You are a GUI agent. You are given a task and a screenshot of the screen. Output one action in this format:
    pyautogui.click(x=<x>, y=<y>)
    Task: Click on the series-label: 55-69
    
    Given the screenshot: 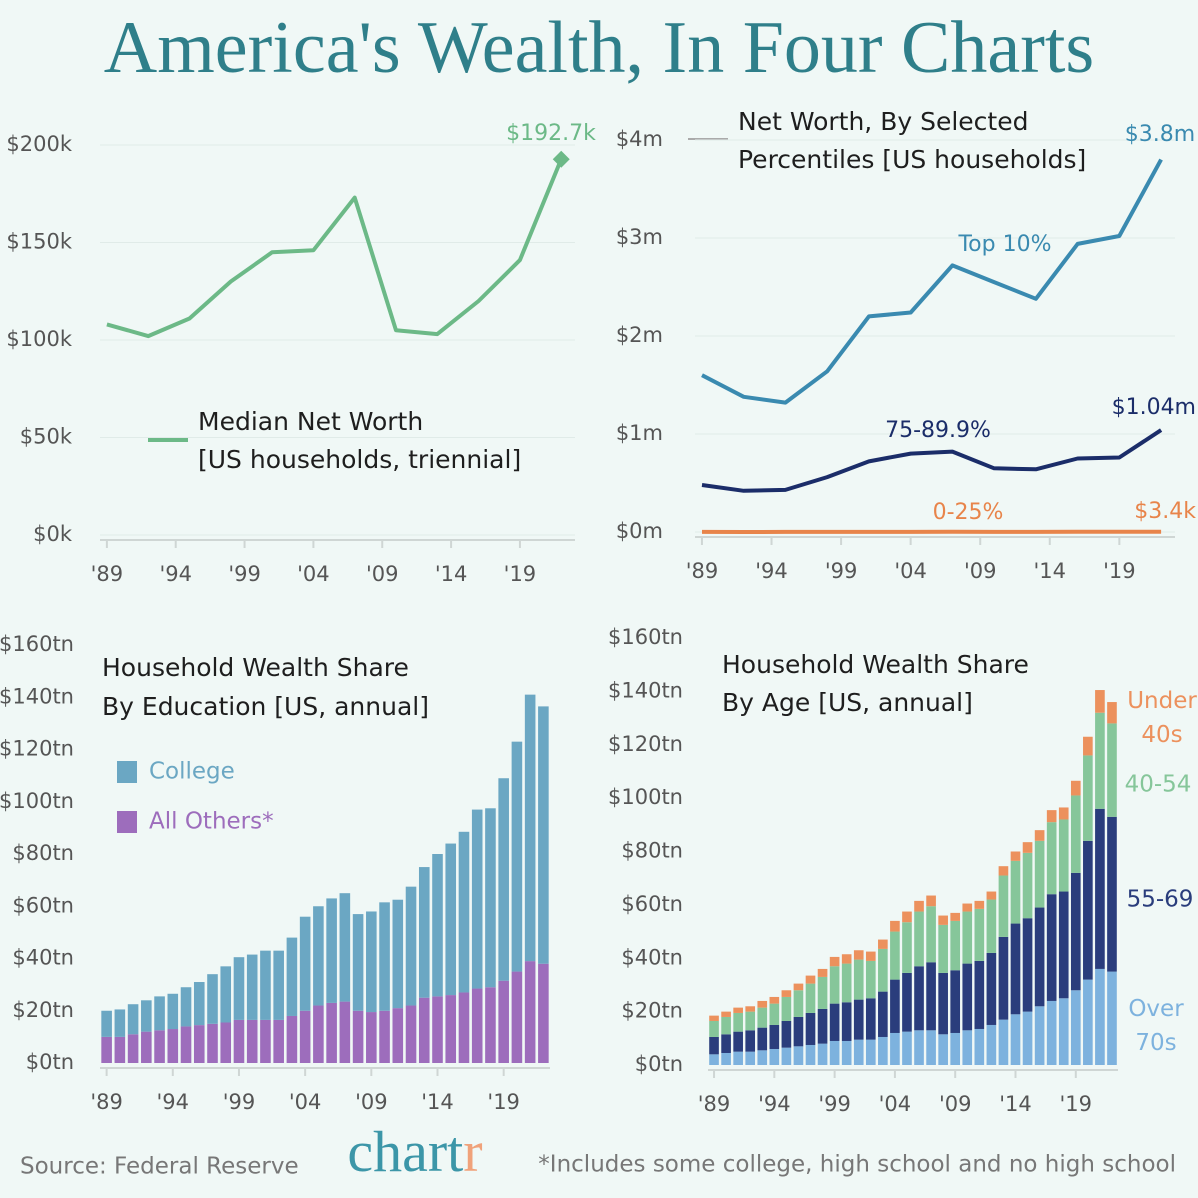 What is the action you would take?
    pyautogui.click(x=1160, y=900)
    